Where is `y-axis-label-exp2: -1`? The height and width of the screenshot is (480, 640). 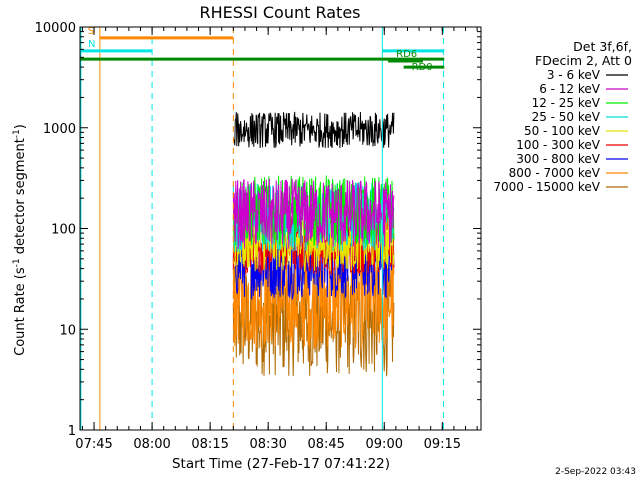 y-axis-label-exp2: -1 is located at coordinates (17, 133).